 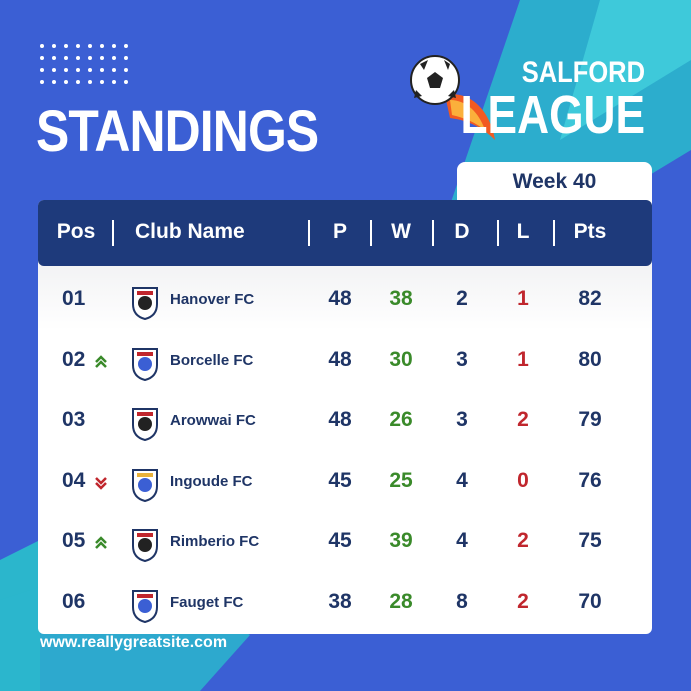 I want to click on club-name: Fauget FC, so click(x=207, y=602).